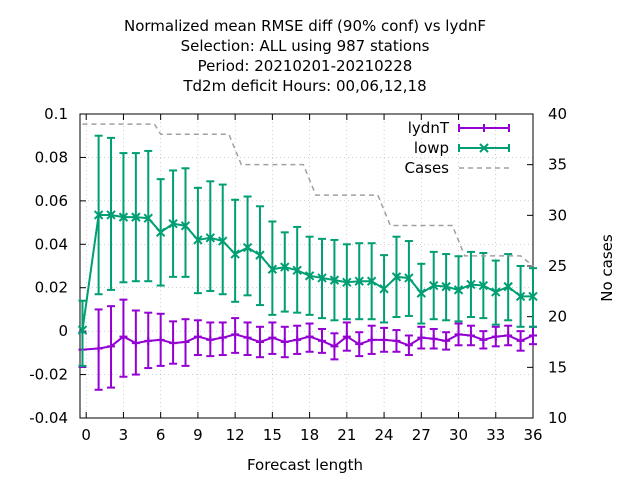 Image resolution: width=640 pixels, height=480 pixels. What do you see at coordinates (124, 435) in the screenshot?
I see `x-tick-label: 3` at bounding box center [124, 435].